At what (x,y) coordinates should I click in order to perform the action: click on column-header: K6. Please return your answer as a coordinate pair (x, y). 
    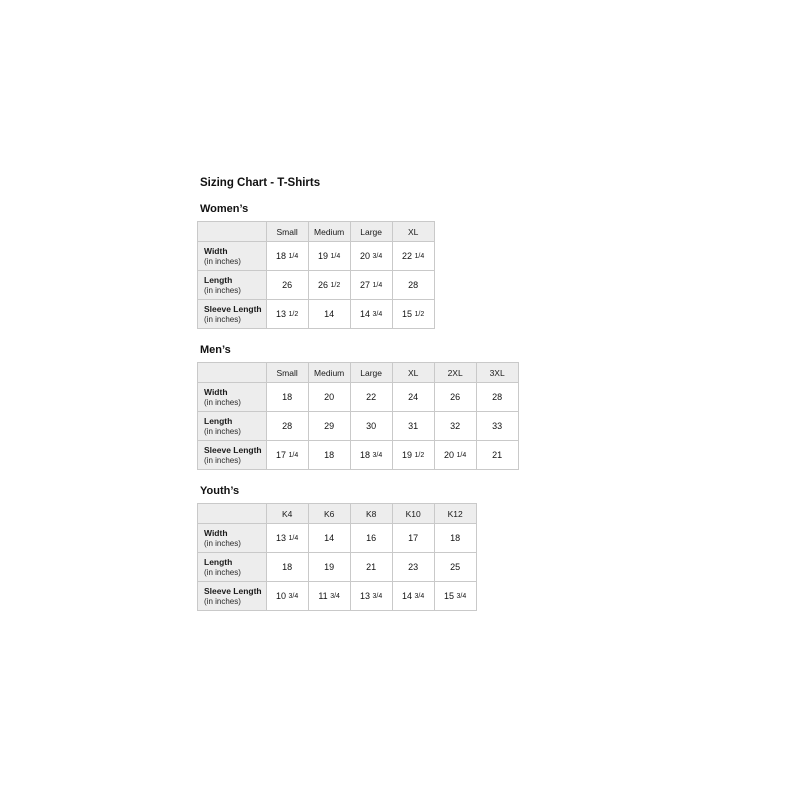
    Looking at the image, I should click on (329, 513).